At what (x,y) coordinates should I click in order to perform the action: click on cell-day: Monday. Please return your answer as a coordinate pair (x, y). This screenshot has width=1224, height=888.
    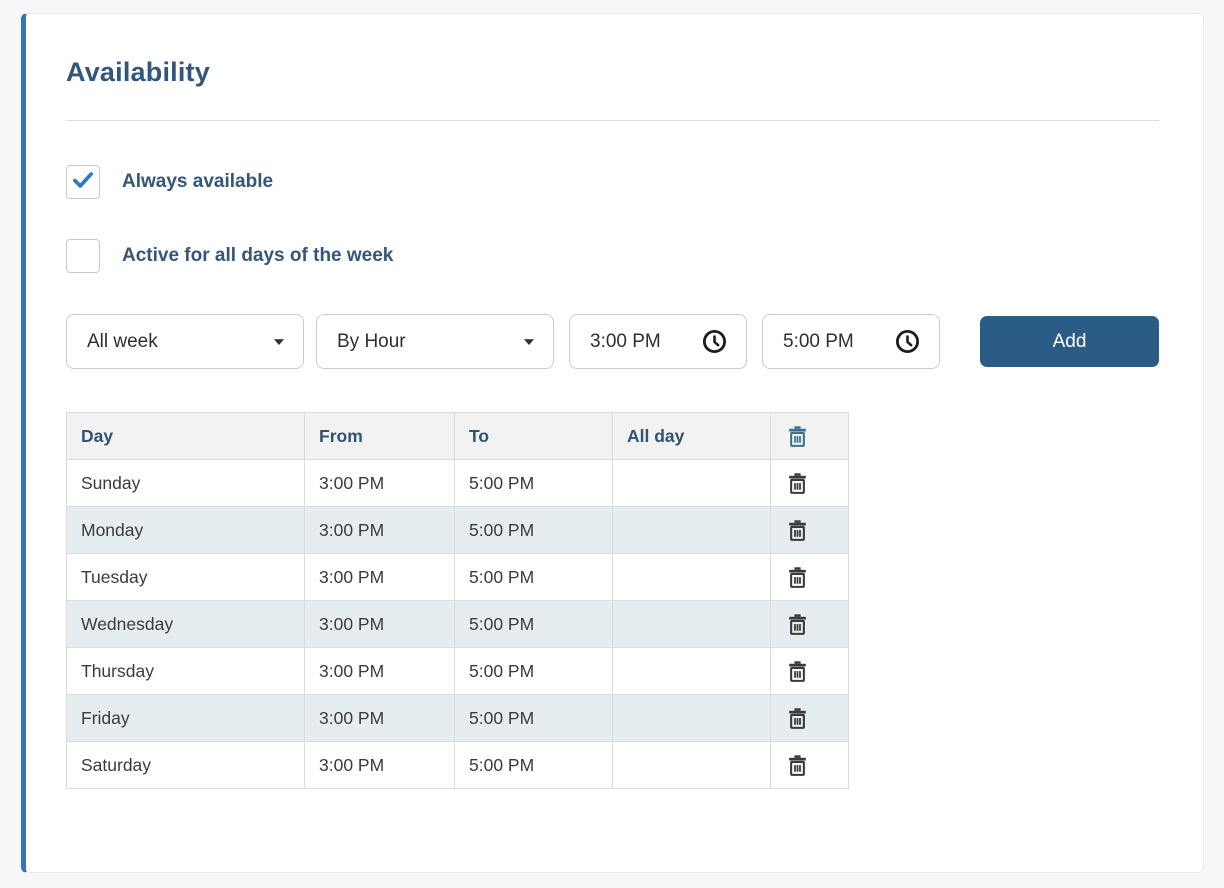
    Looking at the image, I should click on (185, 530).